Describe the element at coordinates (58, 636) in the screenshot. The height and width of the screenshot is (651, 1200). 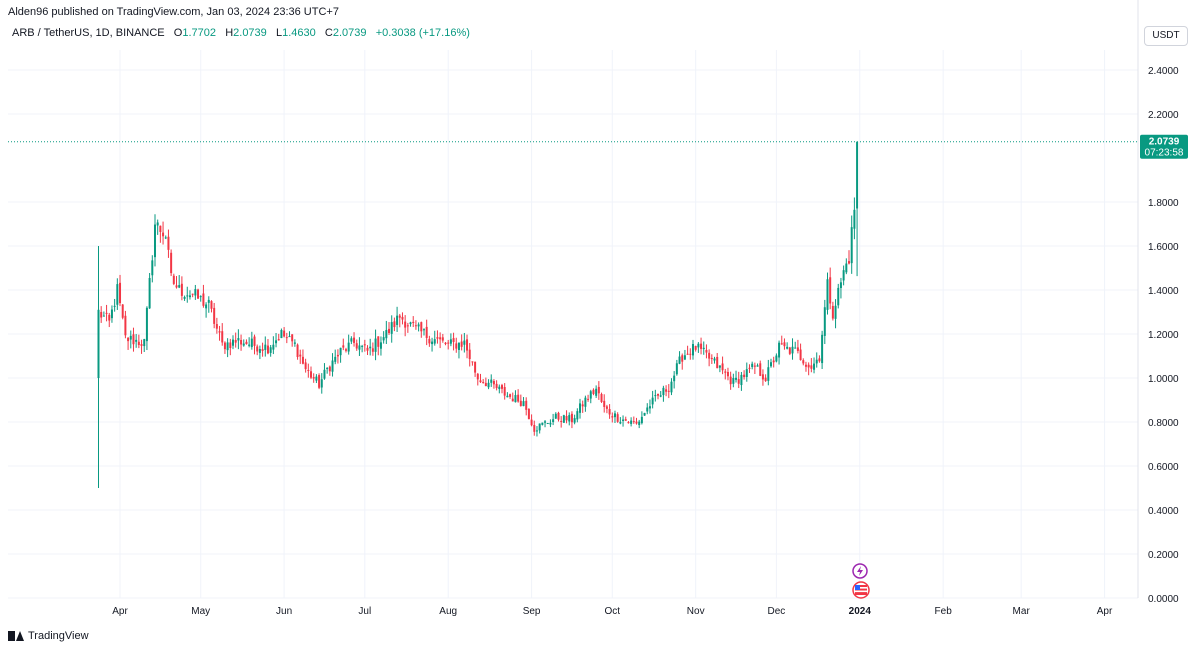
I see `branding-label: TradingView` at that location.